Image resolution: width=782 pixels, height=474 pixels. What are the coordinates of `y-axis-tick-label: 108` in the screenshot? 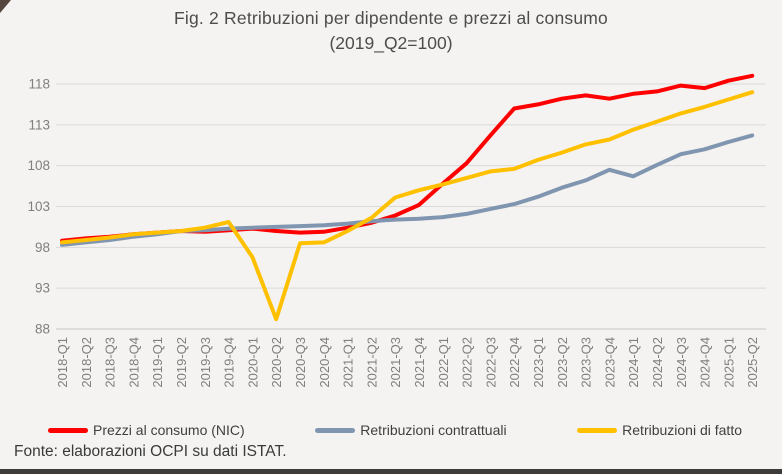 It's located at (38, 165).